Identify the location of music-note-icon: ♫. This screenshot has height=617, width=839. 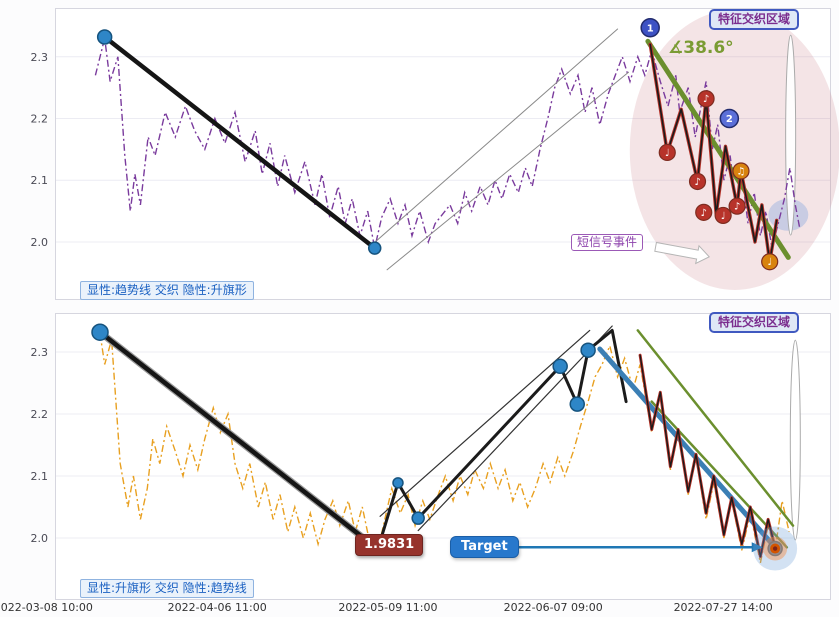
(740, 171).